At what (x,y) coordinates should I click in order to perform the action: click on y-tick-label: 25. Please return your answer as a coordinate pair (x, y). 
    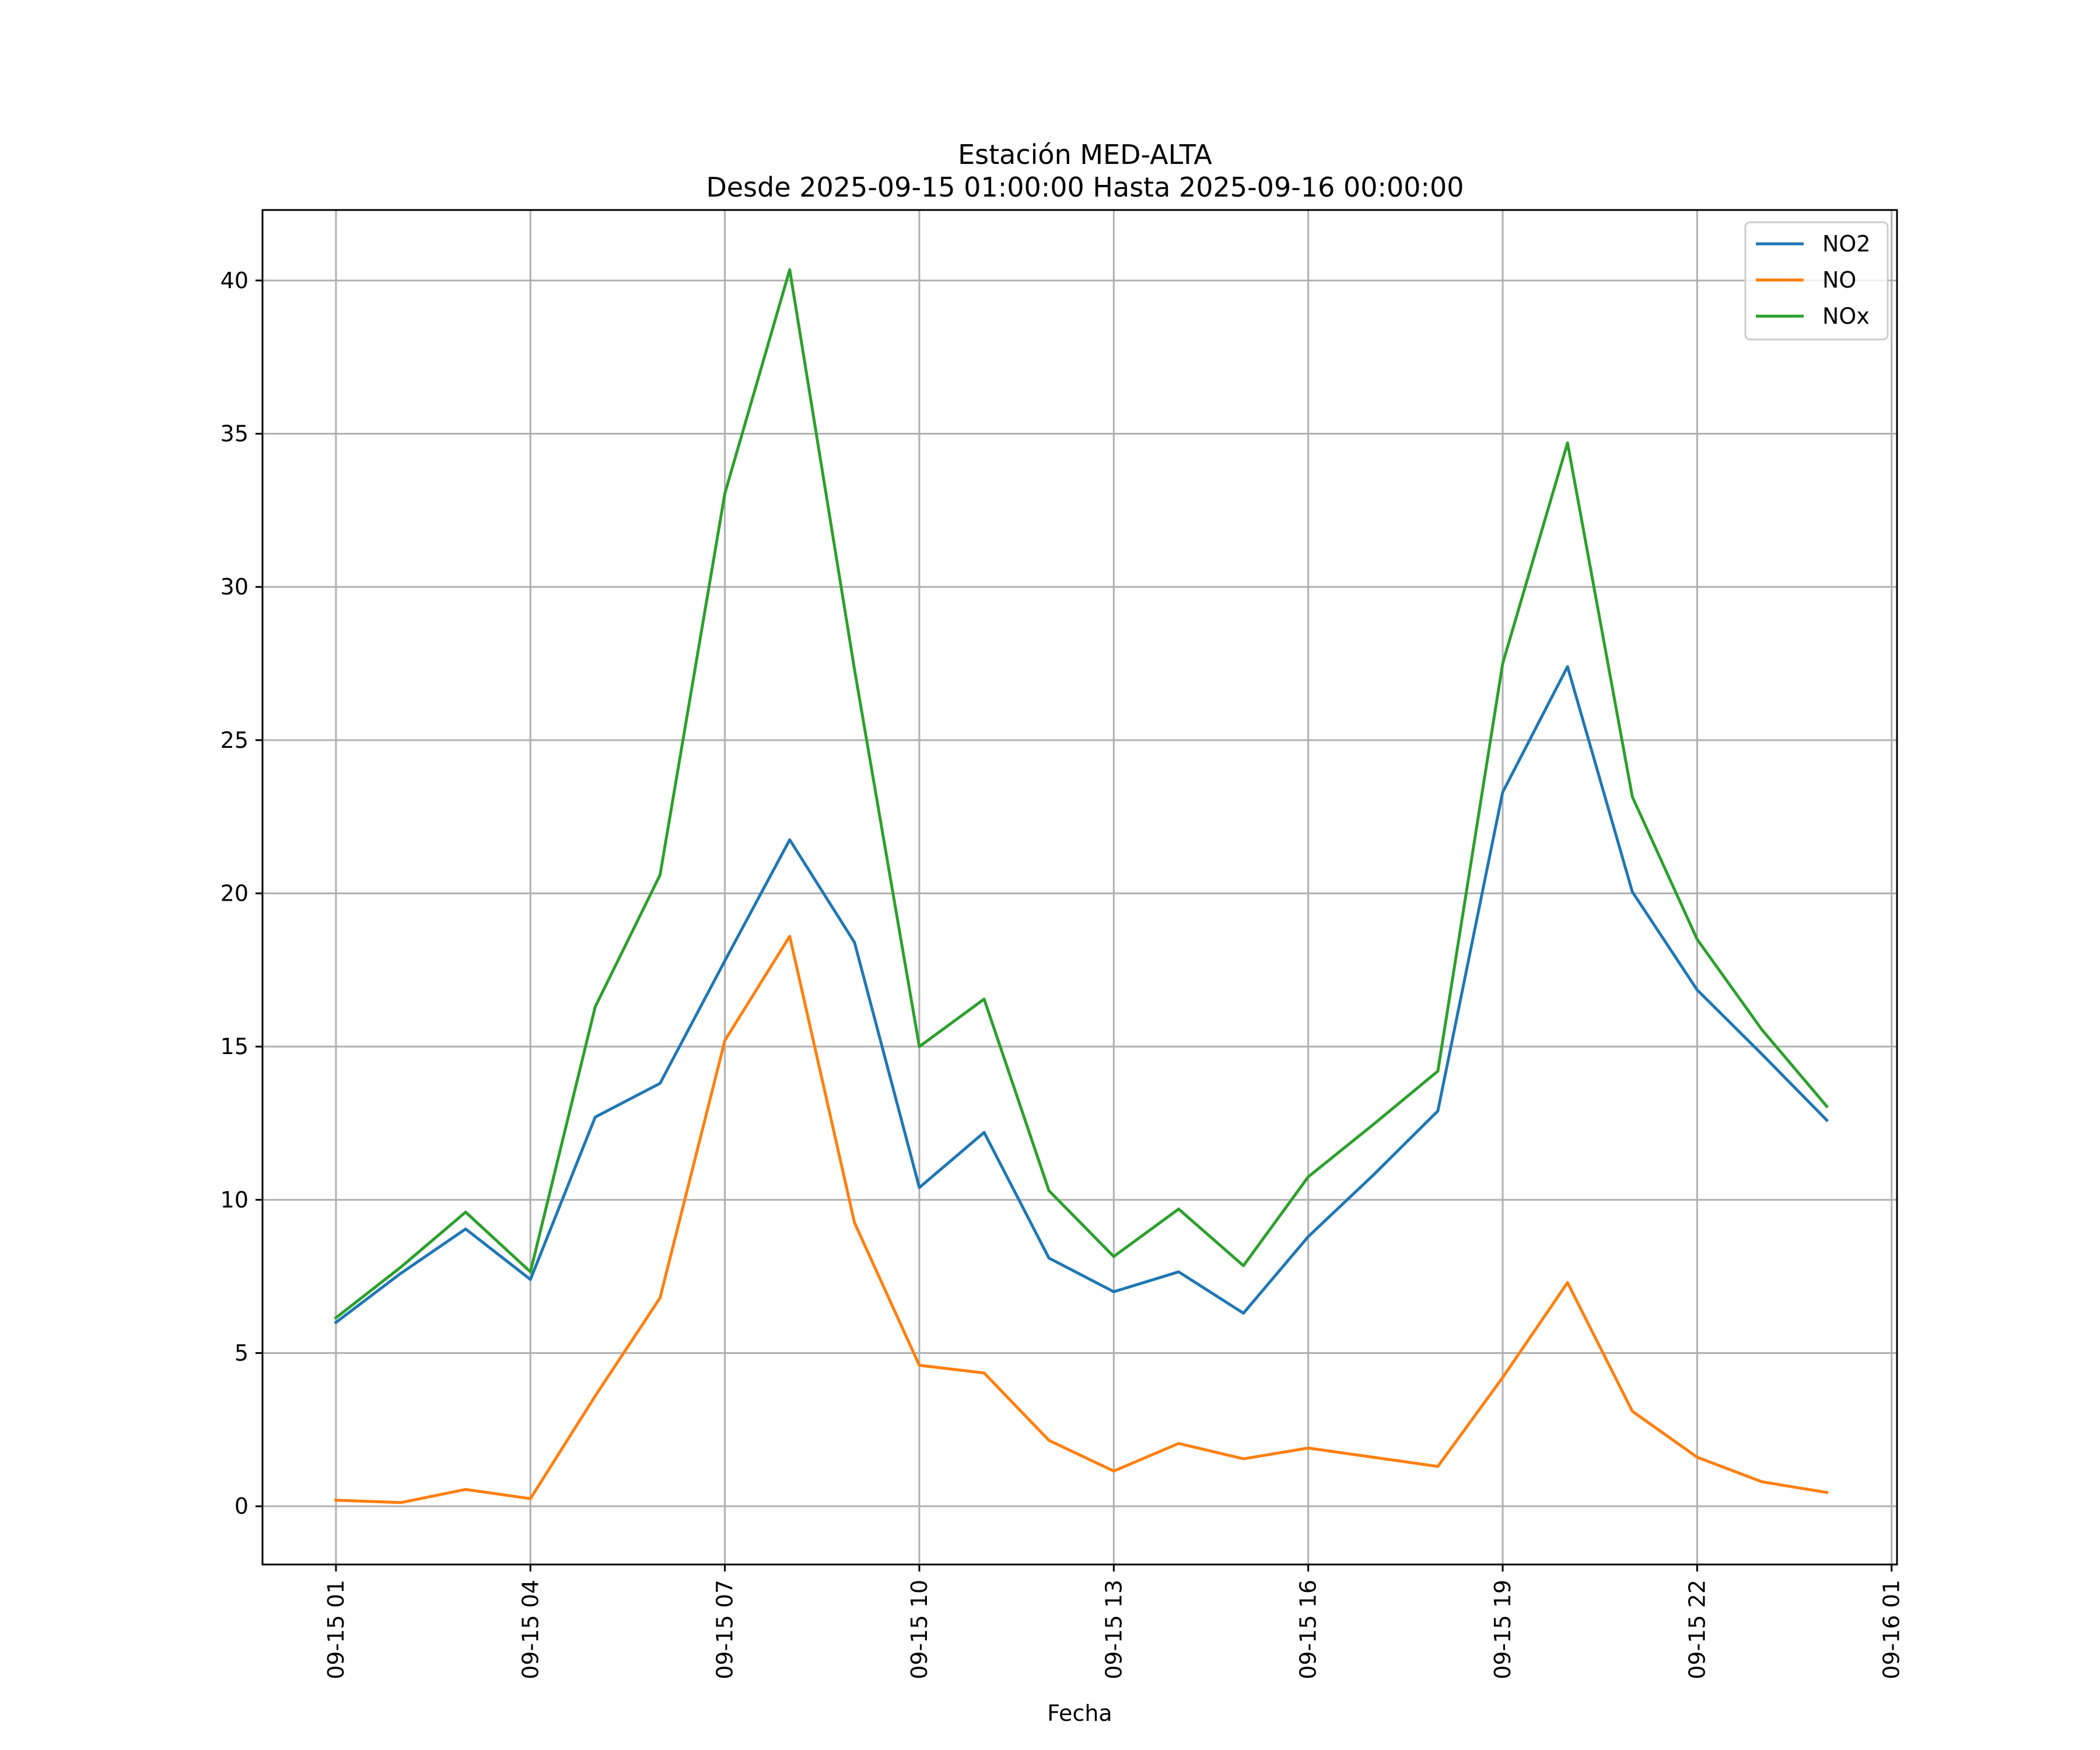
    Looking at the image, I should click on (235, 740).